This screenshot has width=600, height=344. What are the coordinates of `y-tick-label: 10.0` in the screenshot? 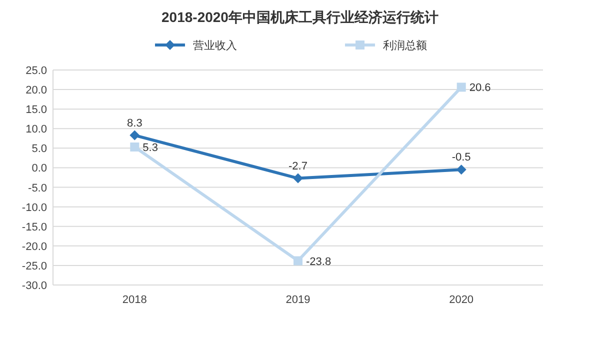 It's located at (36, 130).